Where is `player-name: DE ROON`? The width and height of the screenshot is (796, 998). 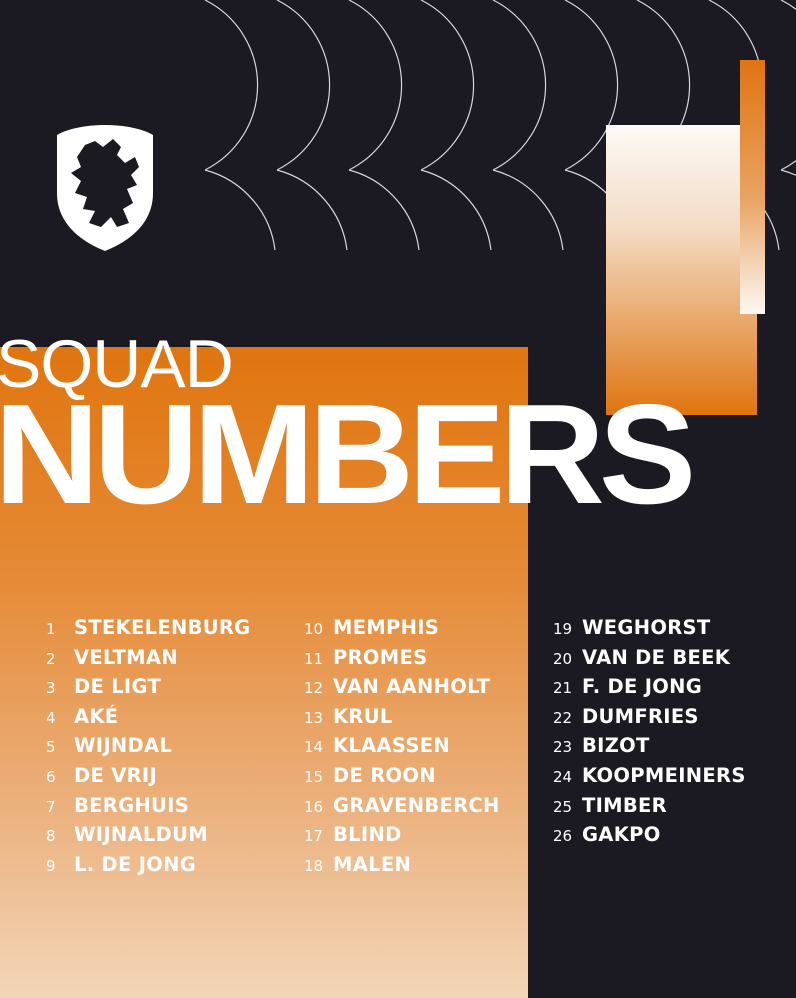
player-name: DE ROON is located at coordinates (384, 775).